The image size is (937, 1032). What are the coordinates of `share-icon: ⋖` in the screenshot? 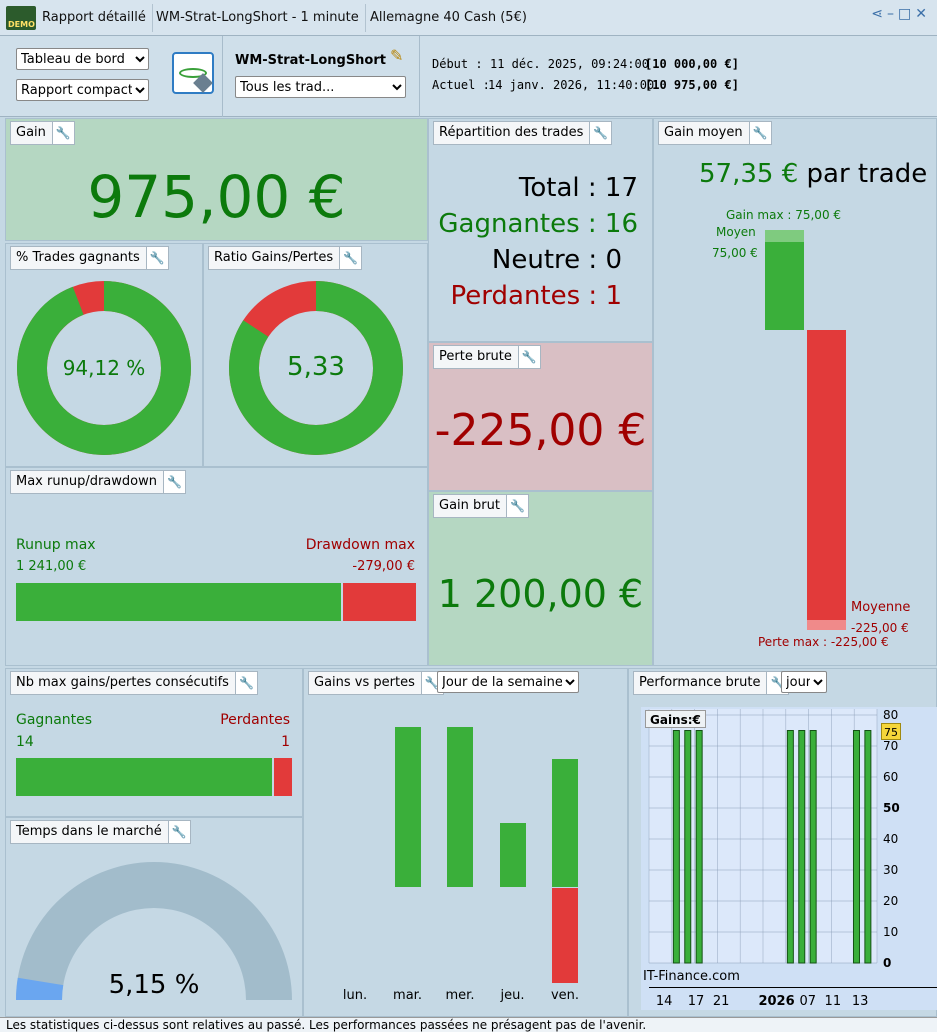 It's located at (879, 14).